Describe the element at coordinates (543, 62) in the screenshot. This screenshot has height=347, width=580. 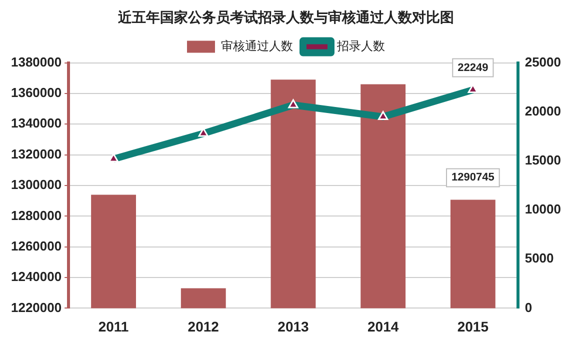
I see `y2-tick-label: 25000` at that location.